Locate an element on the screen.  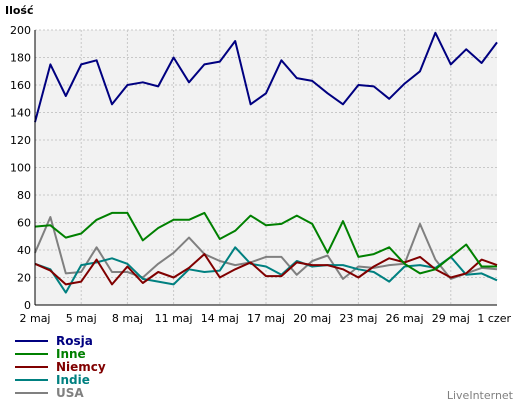
x-tick-label: 17 maj is located at coordinates (266, 318).